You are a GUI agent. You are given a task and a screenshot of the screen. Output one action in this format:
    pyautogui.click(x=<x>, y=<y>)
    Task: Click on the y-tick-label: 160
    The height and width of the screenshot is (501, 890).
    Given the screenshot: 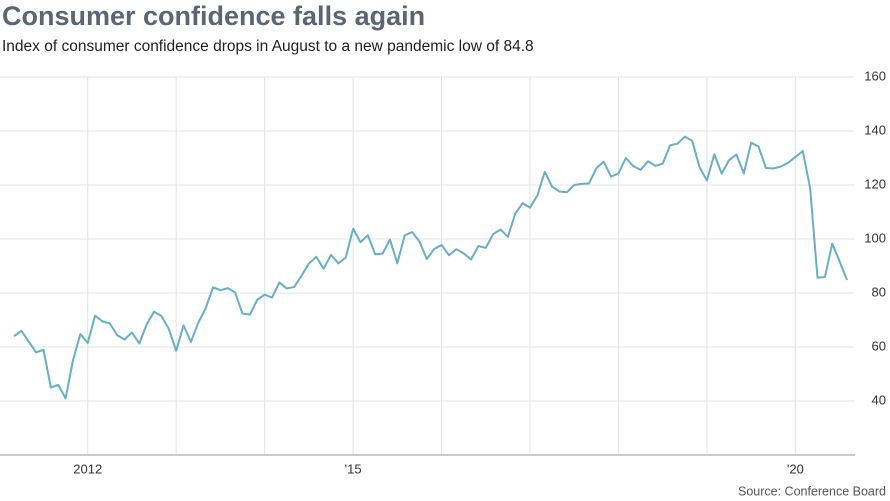 What is the action you would take?
    pyautogui.click(x=875, y=75)
    